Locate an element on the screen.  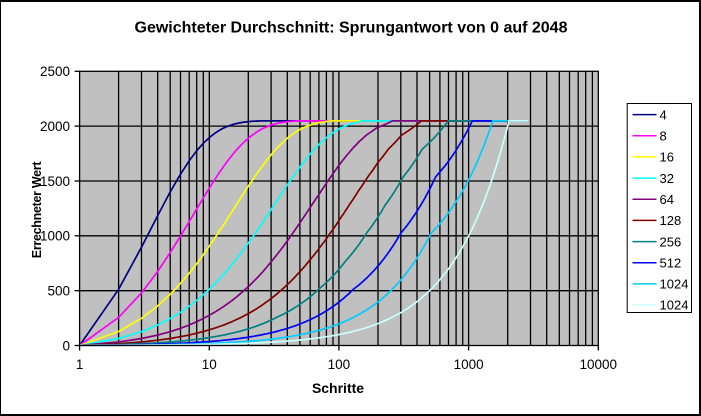
svg-text: 500 is located at coordinates (58, 291).